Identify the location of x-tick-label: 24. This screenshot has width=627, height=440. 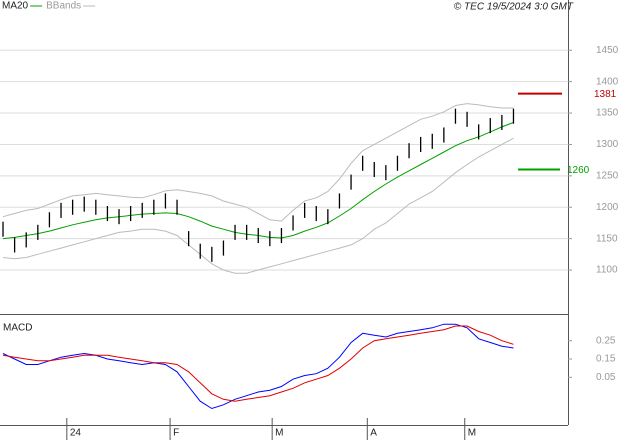
(76, 433).